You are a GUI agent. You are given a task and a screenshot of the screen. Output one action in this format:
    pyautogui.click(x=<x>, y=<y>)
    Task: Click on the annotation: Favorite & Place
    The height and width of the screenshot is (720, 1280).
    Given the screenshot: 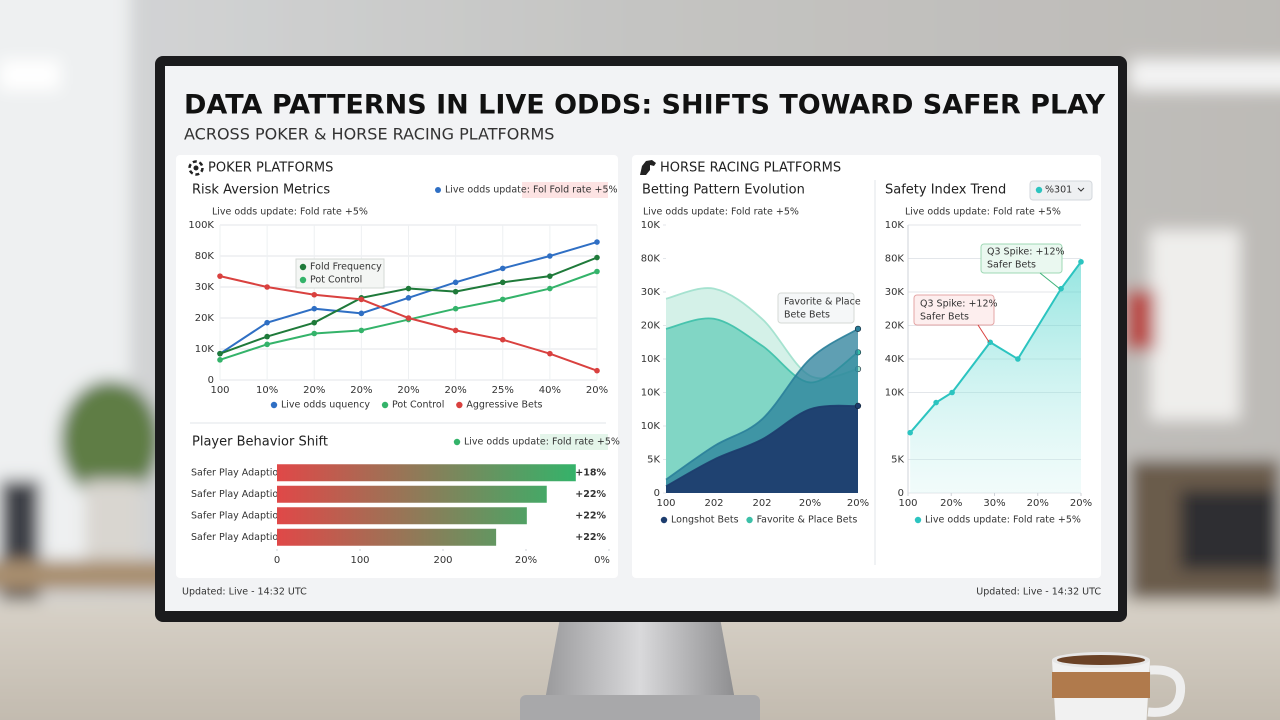 What is the action you would take?
    pyautogui.click(x=822, y=302)
    